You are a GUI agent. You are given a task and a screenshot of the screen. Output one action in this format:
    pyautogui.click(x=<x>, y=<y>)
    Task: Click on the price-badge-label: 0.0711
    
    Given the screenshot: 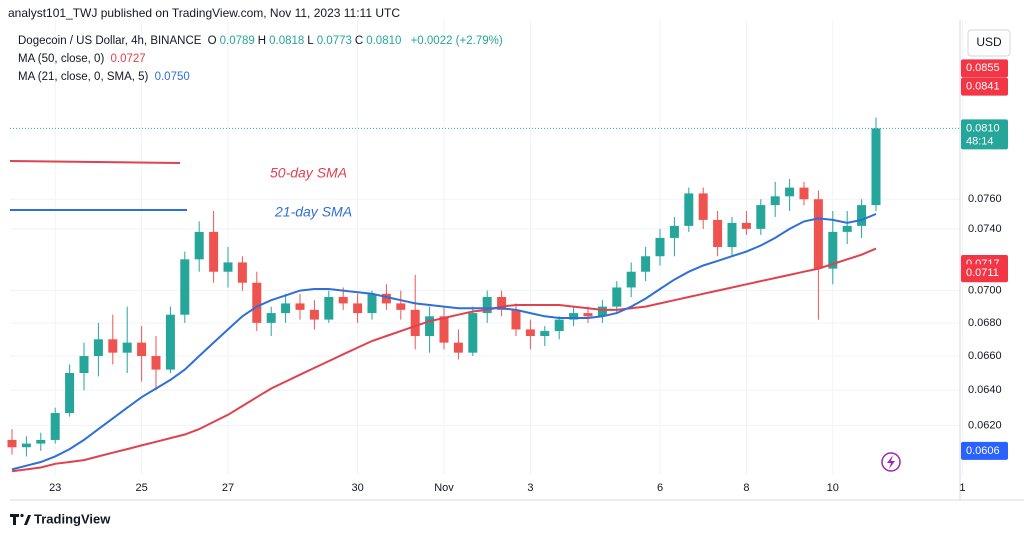 What is the action you would take?
    pyautogui.click(x=982, y=273)
    